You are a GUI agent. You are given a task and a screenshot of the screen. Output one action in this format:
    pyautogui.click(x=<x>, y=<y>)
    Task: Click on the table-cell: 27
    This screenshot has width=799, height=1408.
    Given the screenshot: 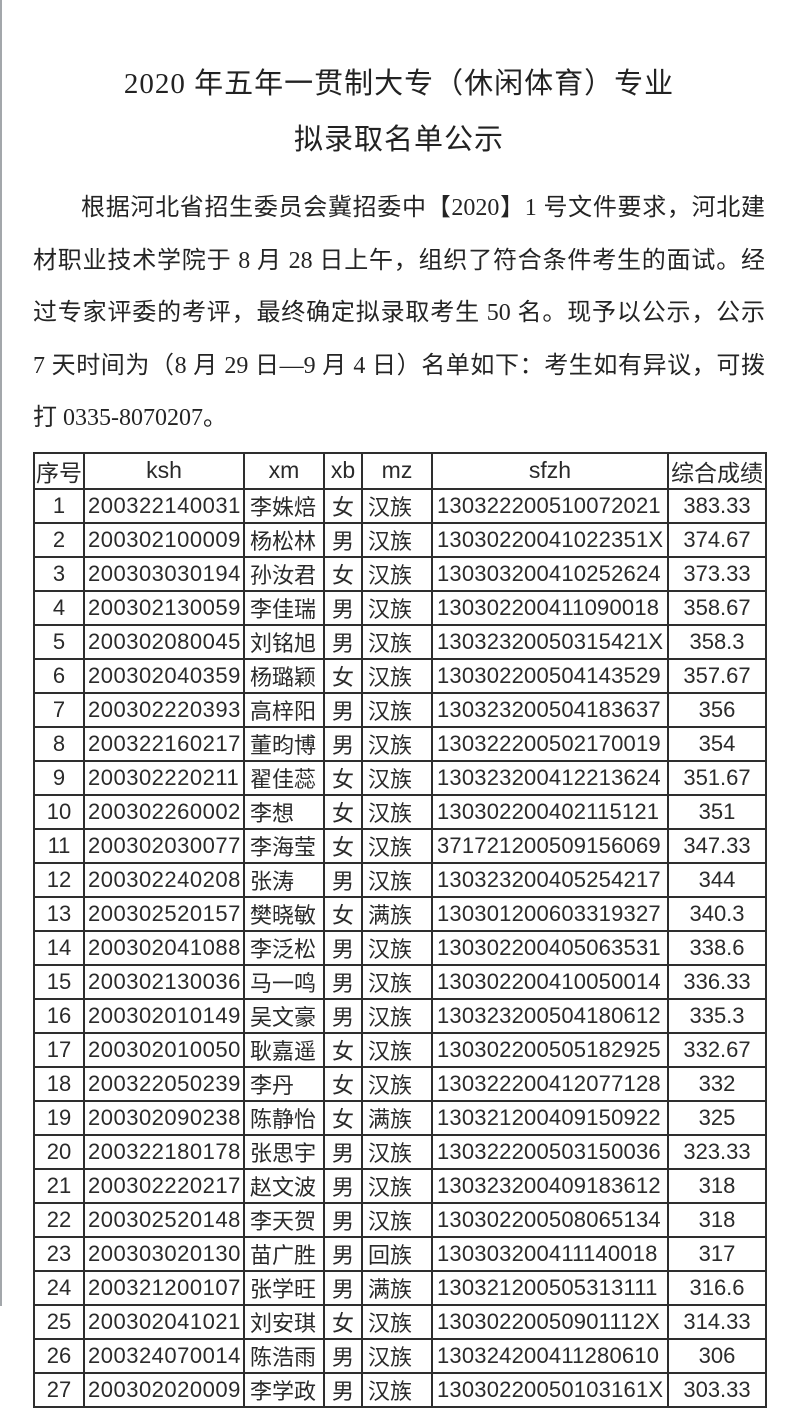 What is the action you would take?
    pyautogui.click(x=59, y=1389)
    